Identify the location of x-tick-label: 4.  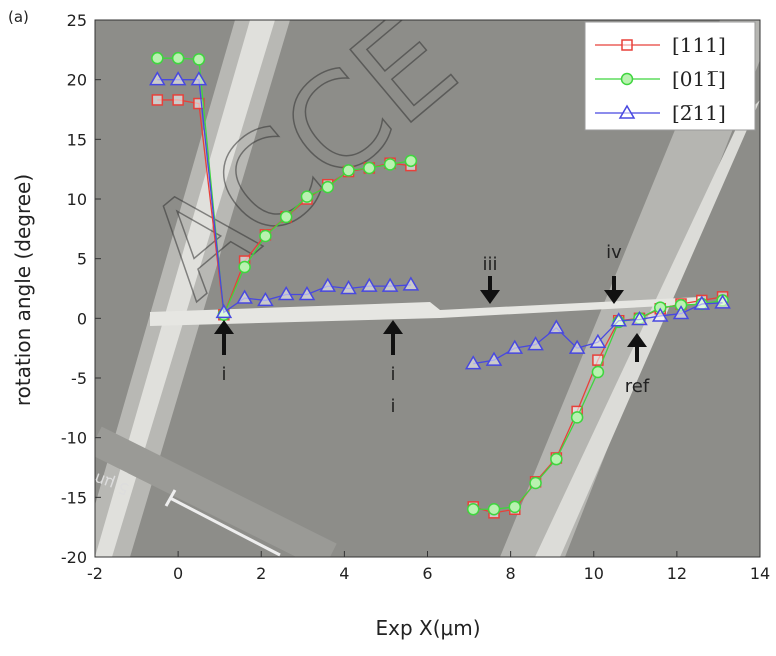
(344, 573).